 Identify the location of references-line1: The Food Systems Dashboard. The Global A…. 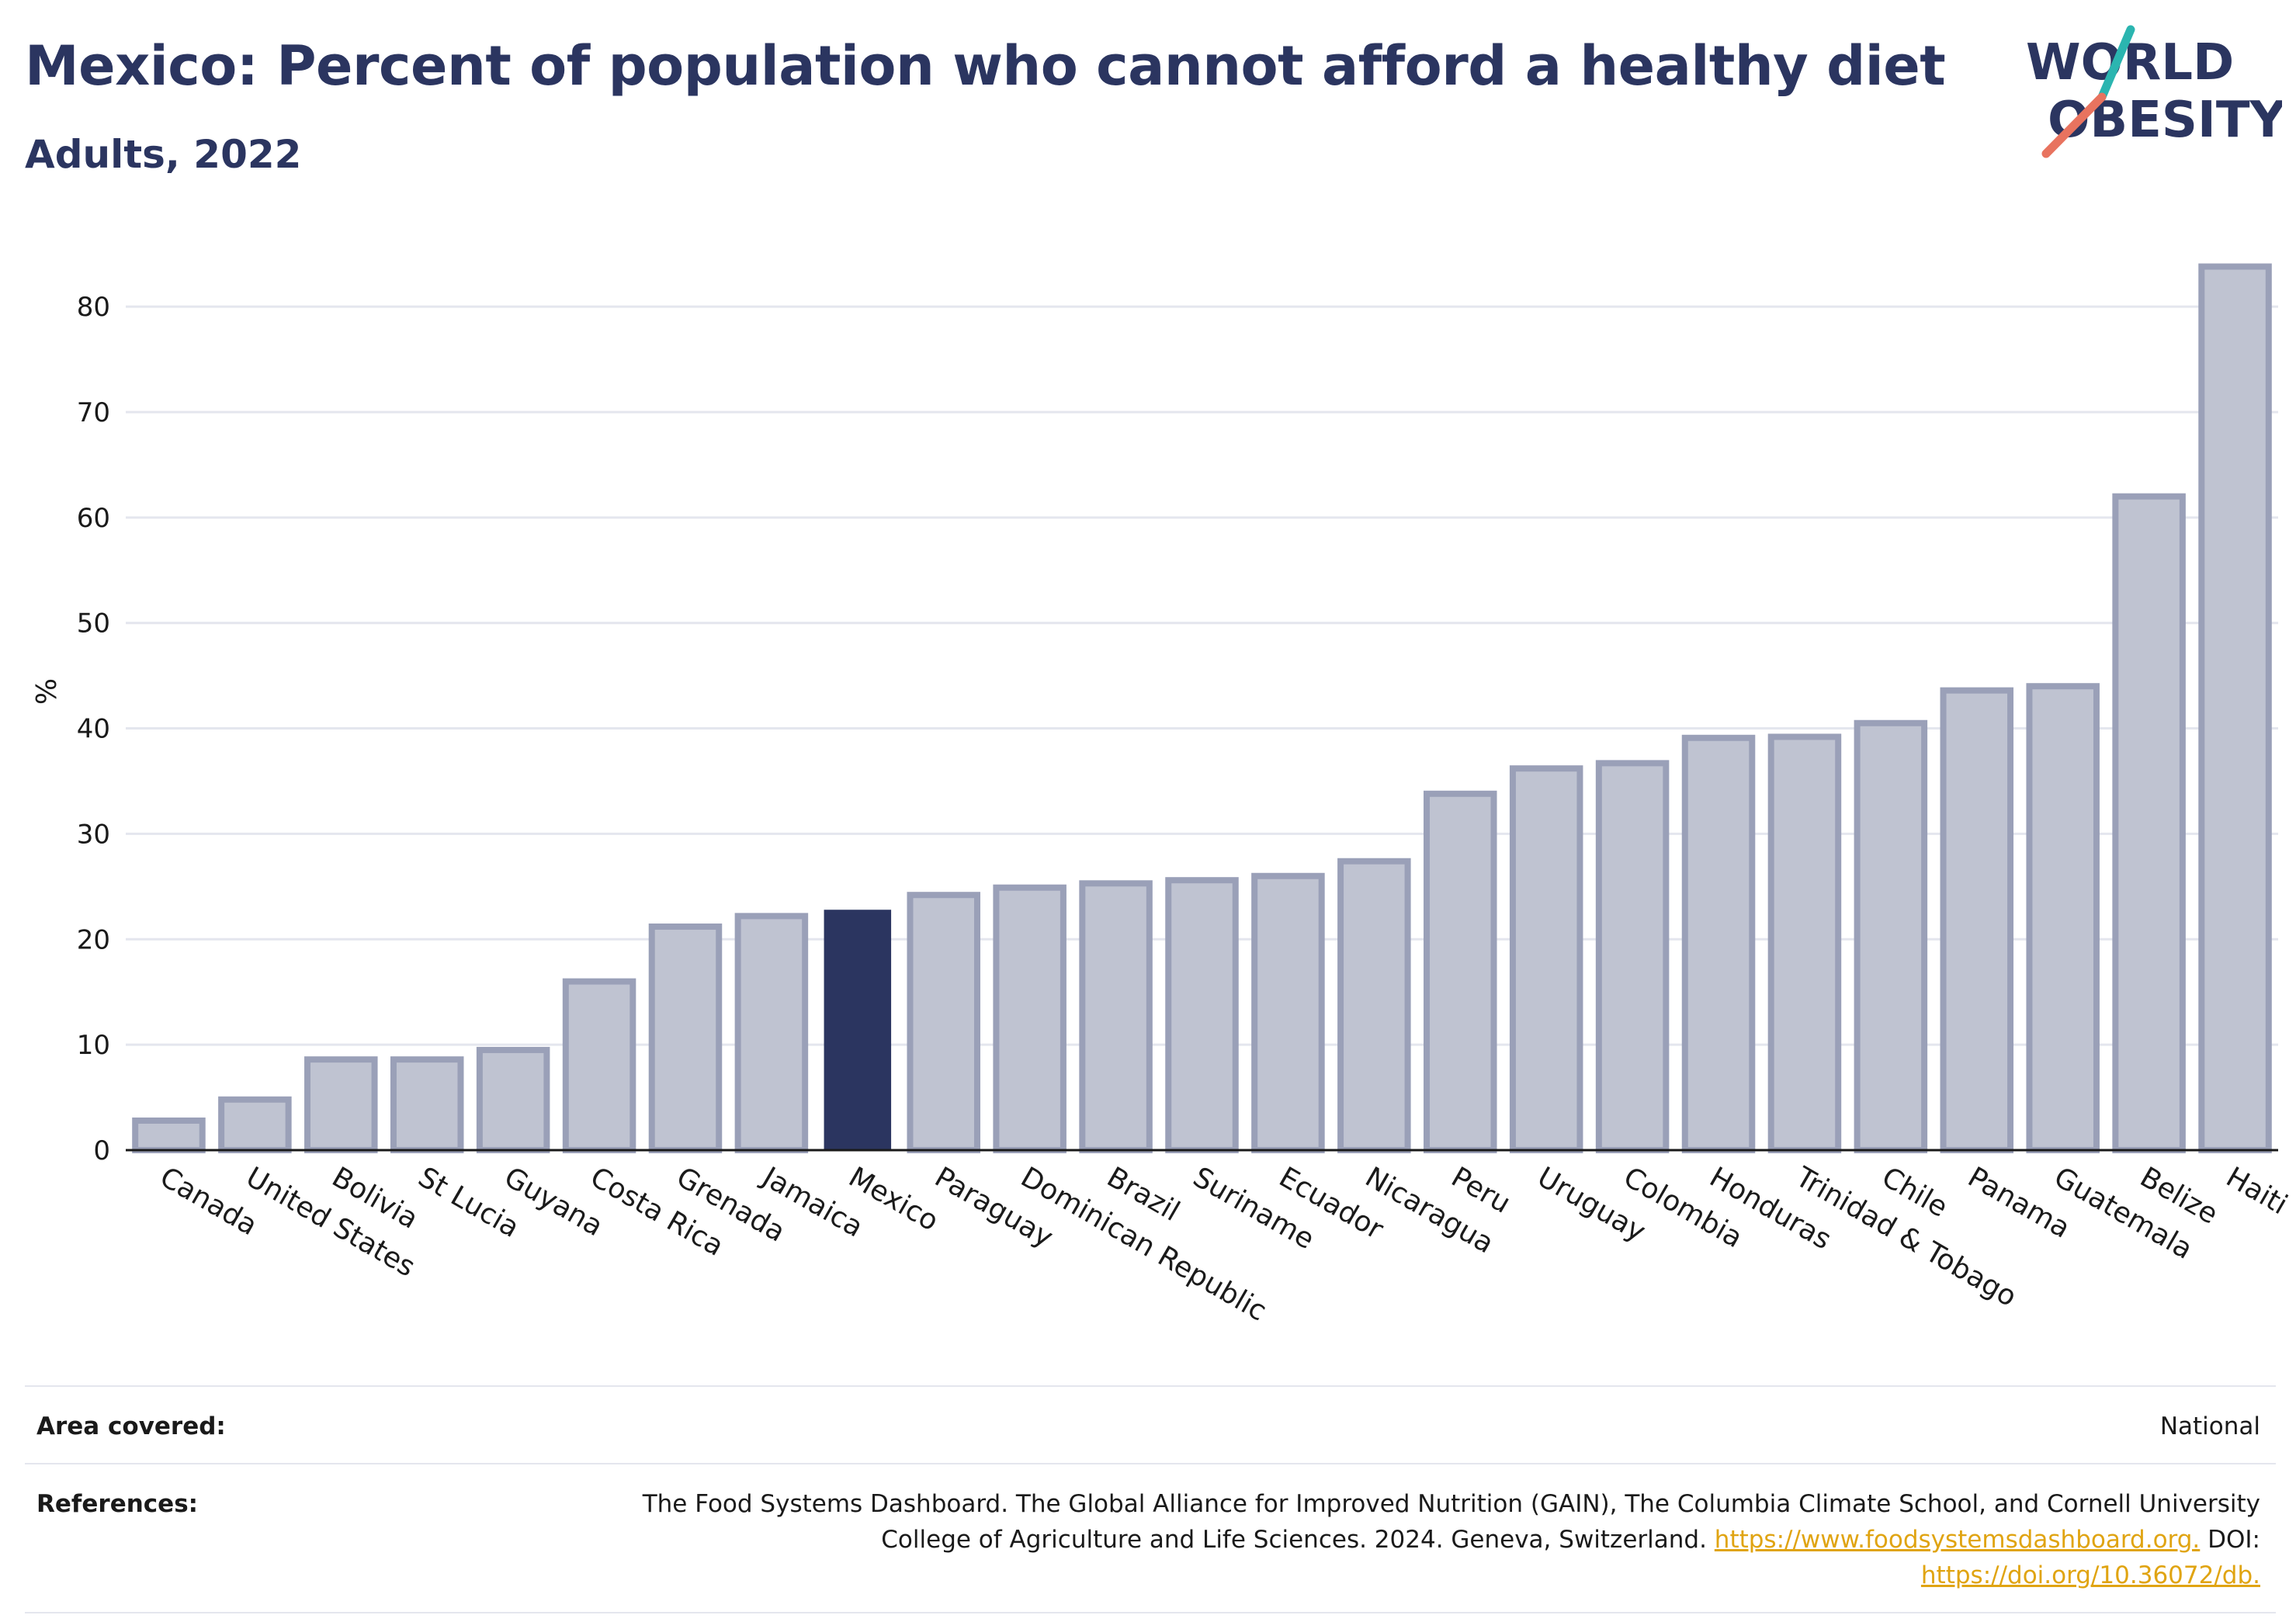
(1451, 1504).